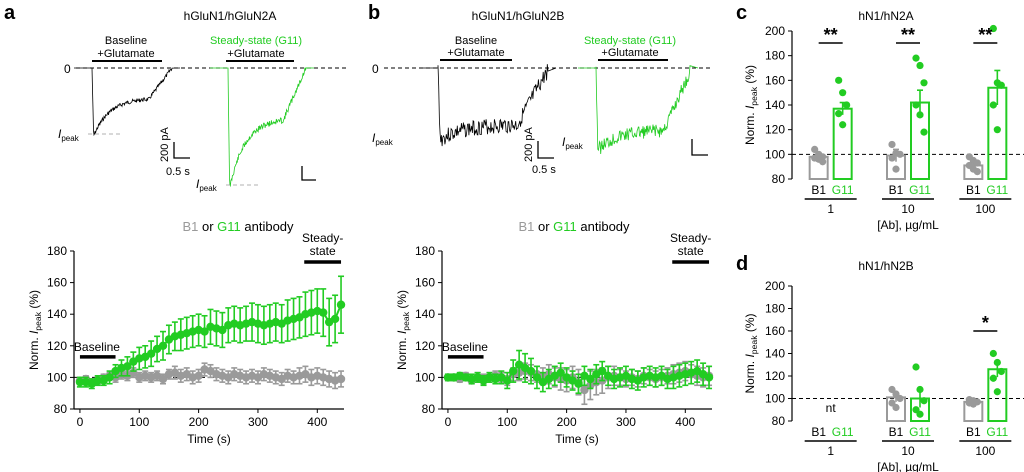  Describe the element at coordinates (165, 144) in the screenshot. I see `scale-a-current: 200 pA` at that location.